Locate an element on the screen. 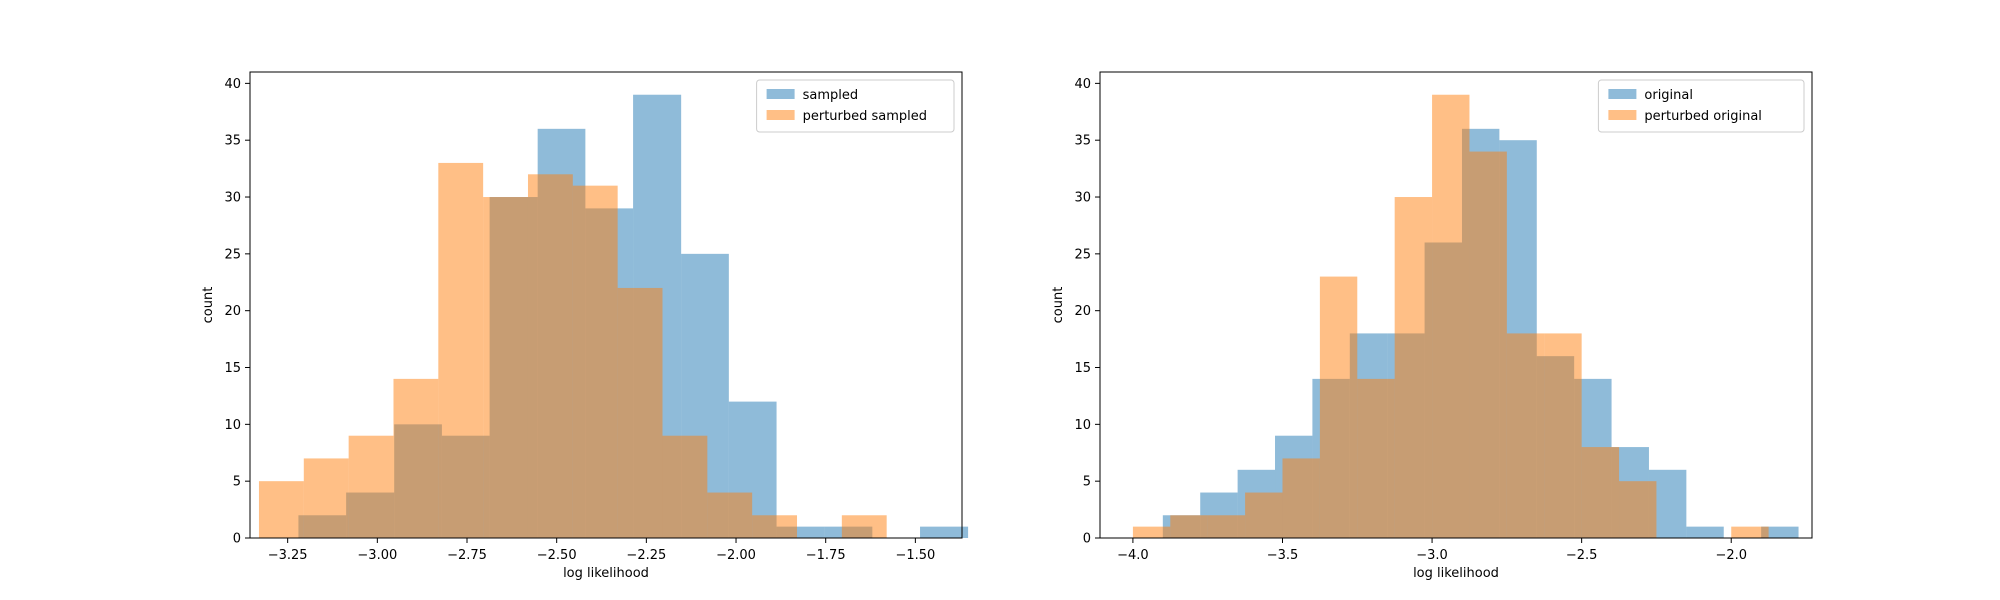 This screenshot has width=2000, height=600. x-tick-label: −2.0 is located at coordinates (1731, 555).